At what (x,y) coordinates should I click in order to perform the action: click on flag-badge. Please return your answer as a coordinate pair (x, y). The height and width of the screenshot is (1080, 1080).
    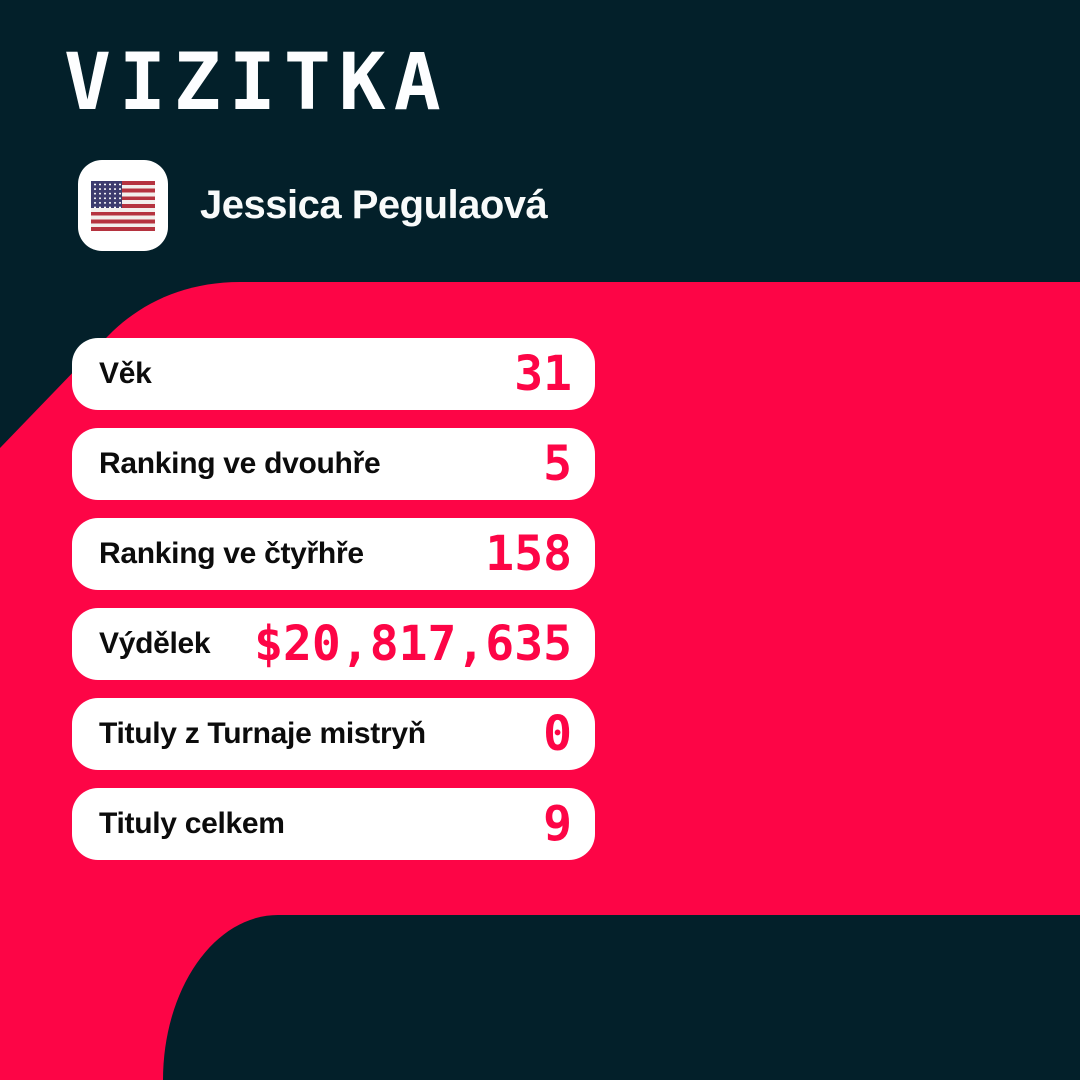
    Looking at the image, I should click on (123, 205).